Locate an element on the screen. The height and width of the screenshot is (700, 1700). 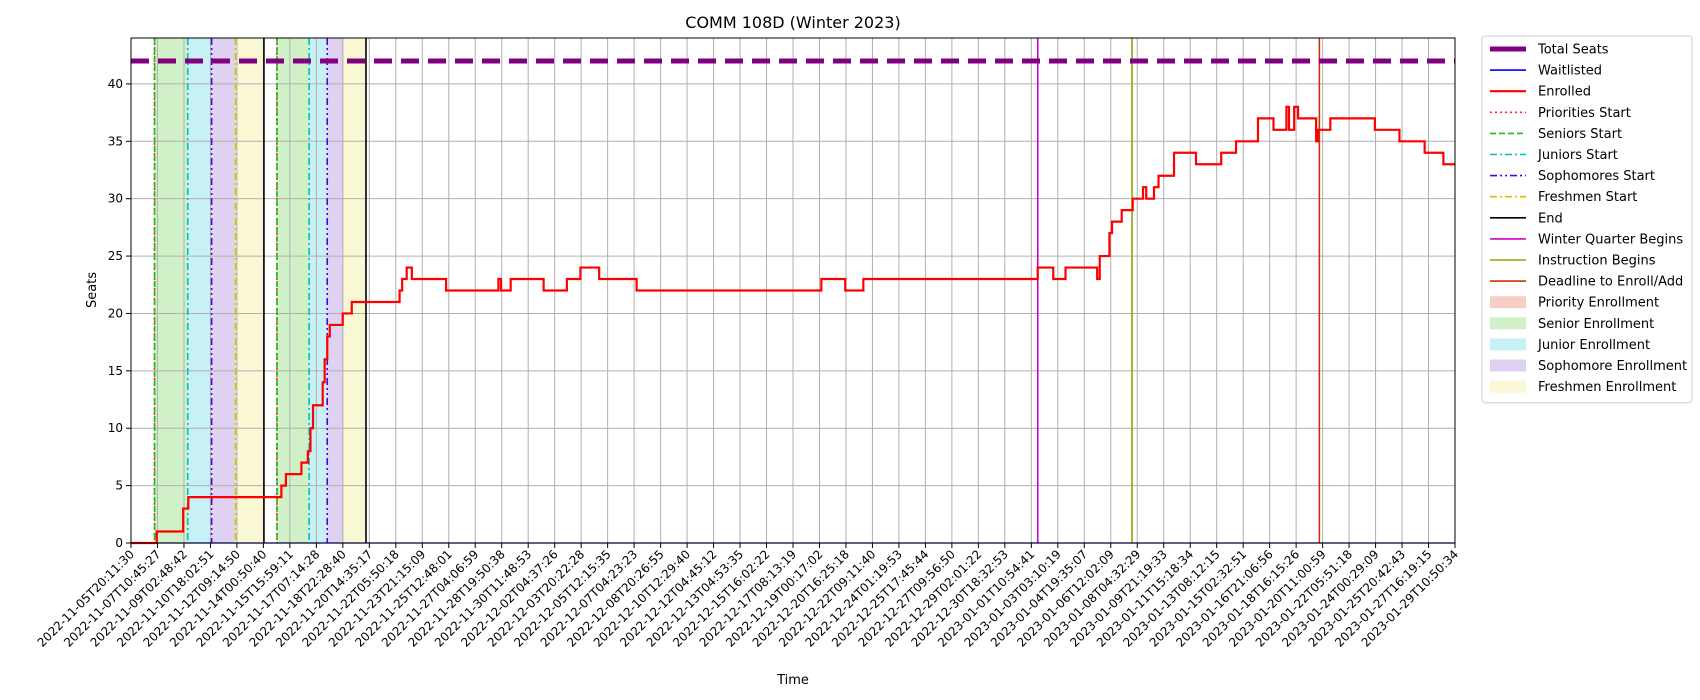
y-tick-label-2: 10 is located at coordinates (115, 428).